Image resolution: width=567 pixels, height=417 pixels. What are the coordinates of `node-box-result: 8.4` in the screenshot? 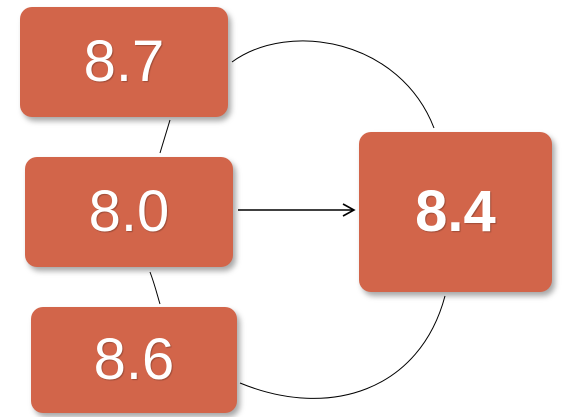 It's located at (455, 212).